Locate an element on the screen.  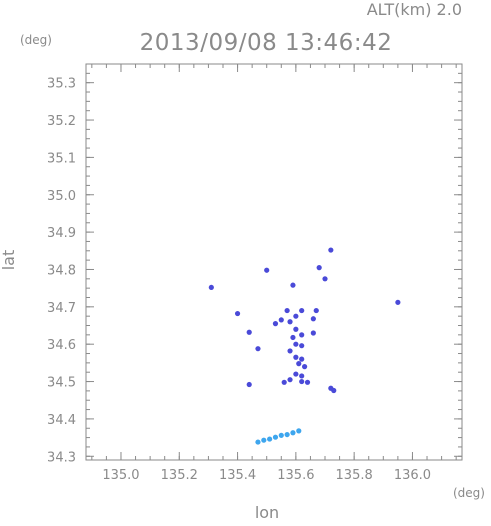
altitude-label: ALT(km) 2.0 is located at coordinates (414, 9).